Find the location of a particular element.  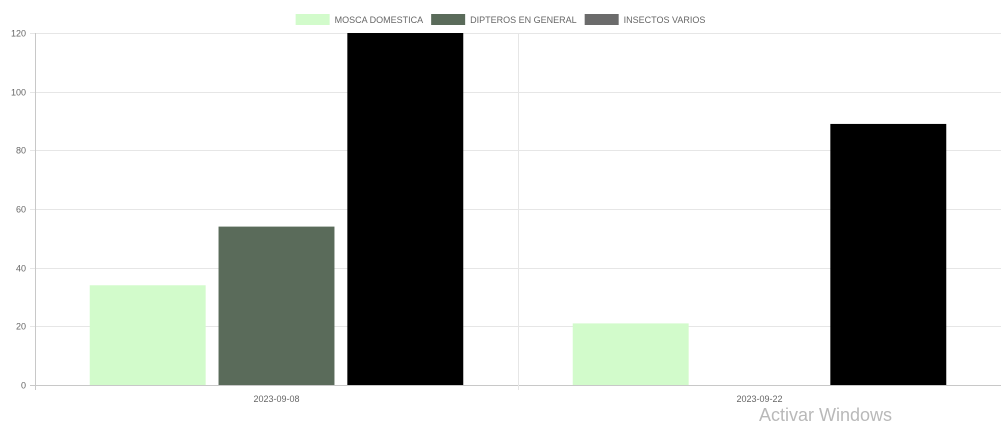

y-tick-label: 100 is located at coordinates (18, 93).